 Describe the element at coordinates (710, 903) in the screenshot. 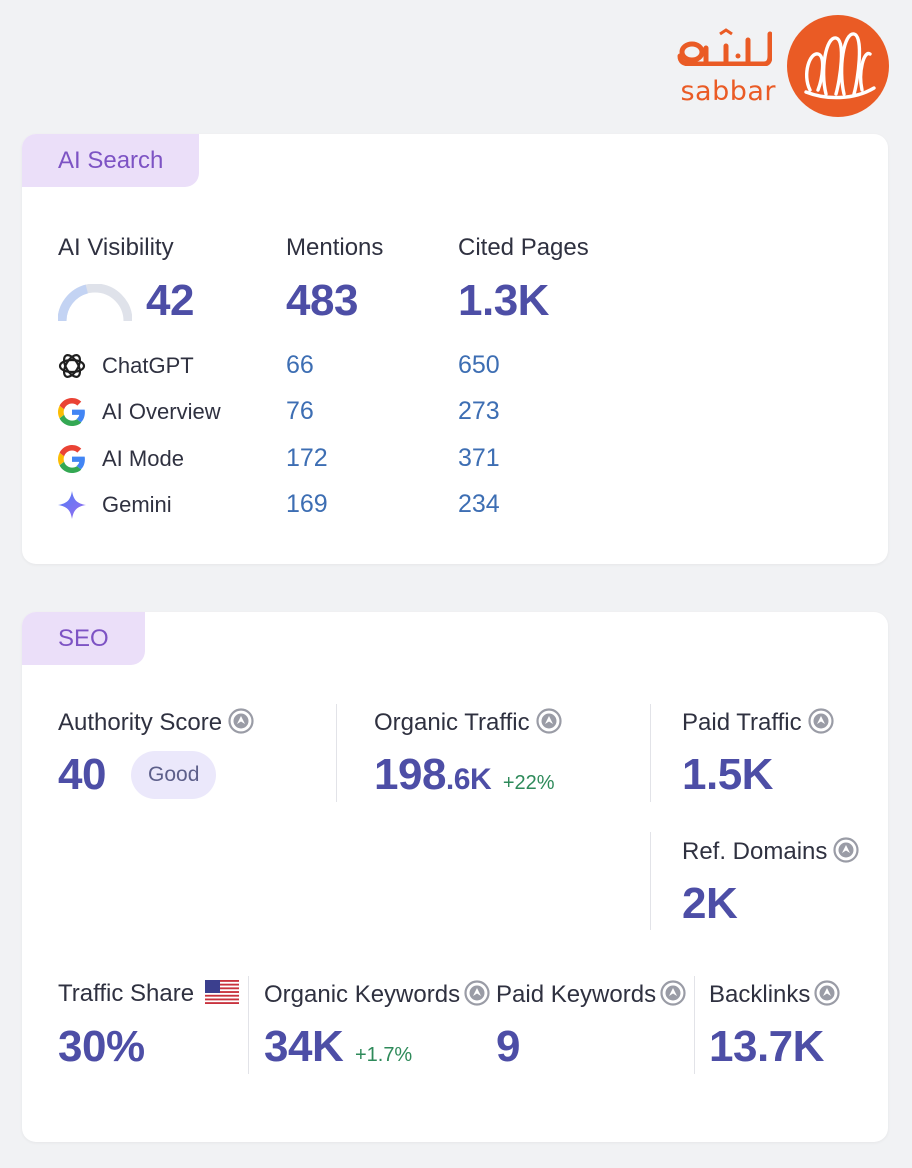

I see `ref-domains-value: 2K` at that location.